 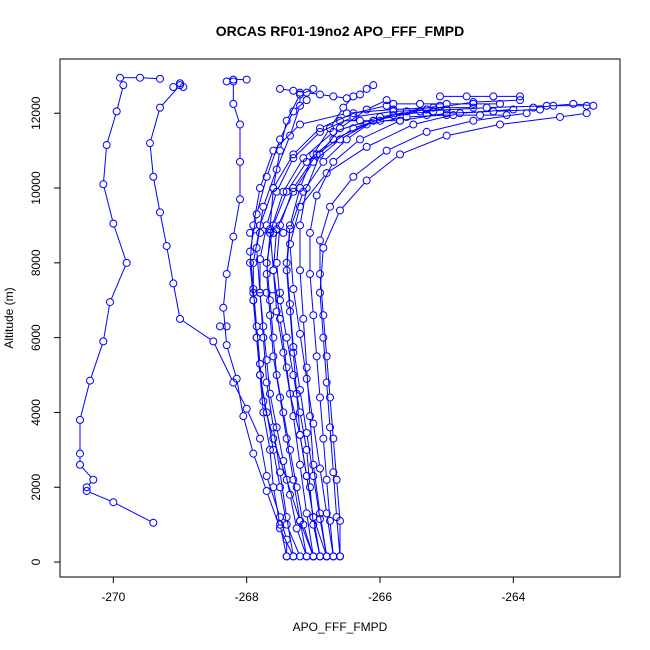 I want to click on y-tick-label: 12000, so click(x=36, y=113).